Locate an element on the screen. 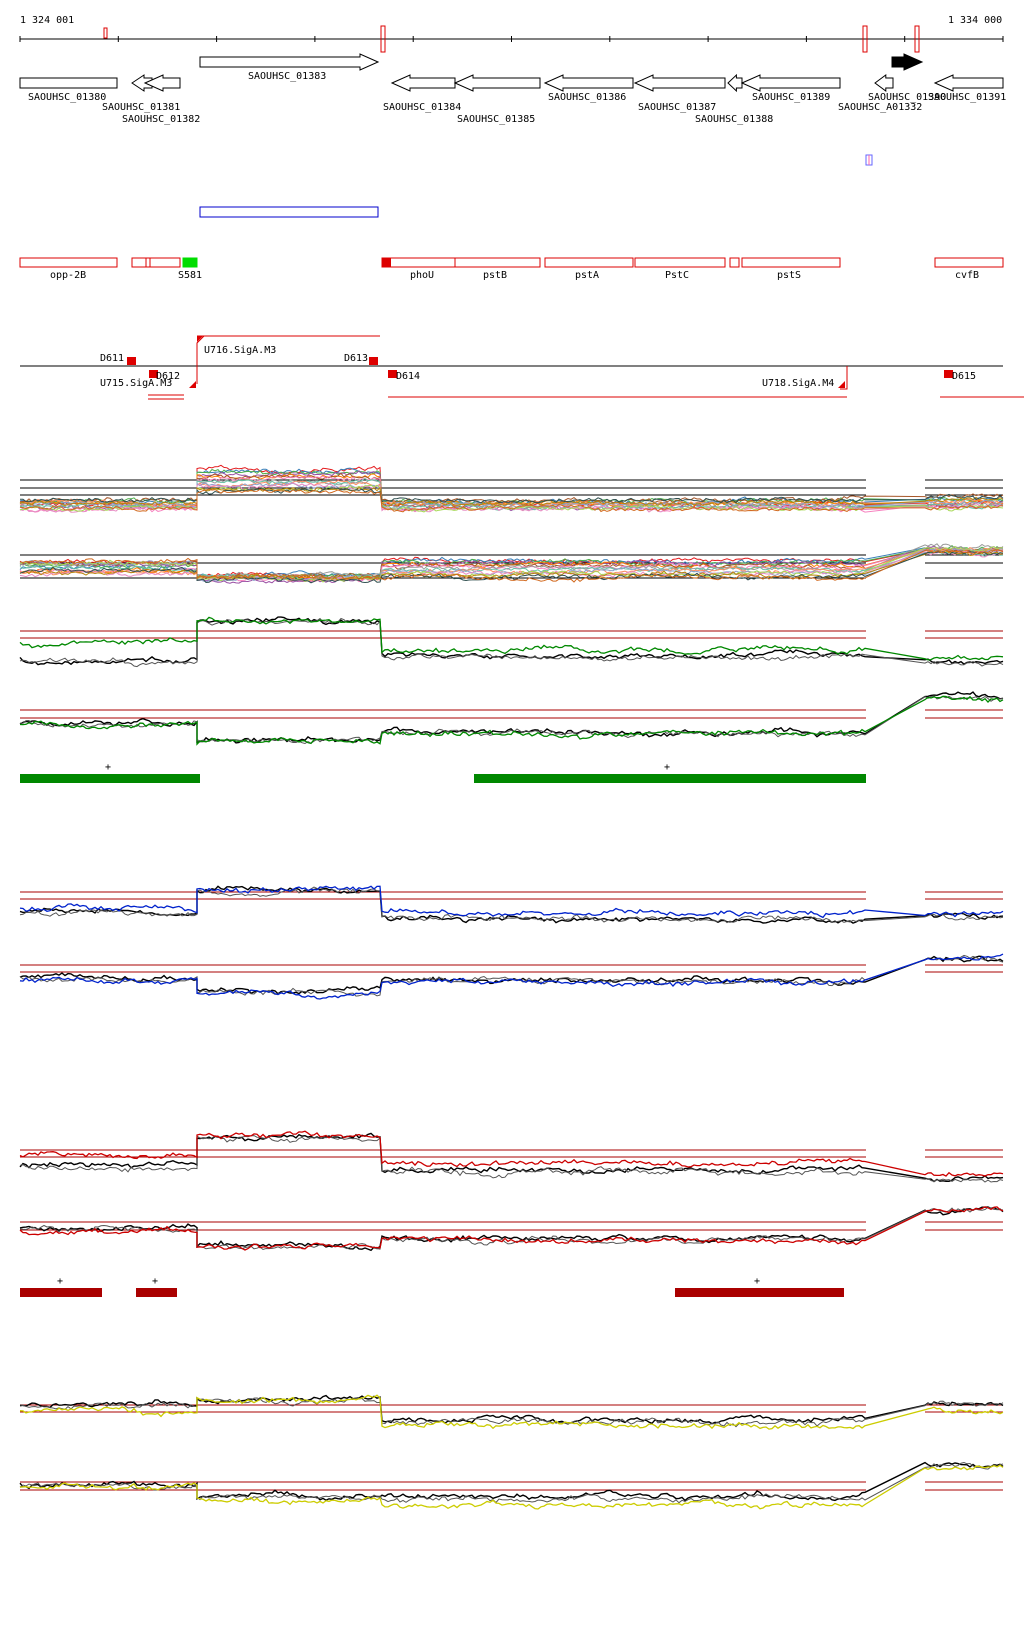  feature-D614: D614 is located at coordinates (404, 376).